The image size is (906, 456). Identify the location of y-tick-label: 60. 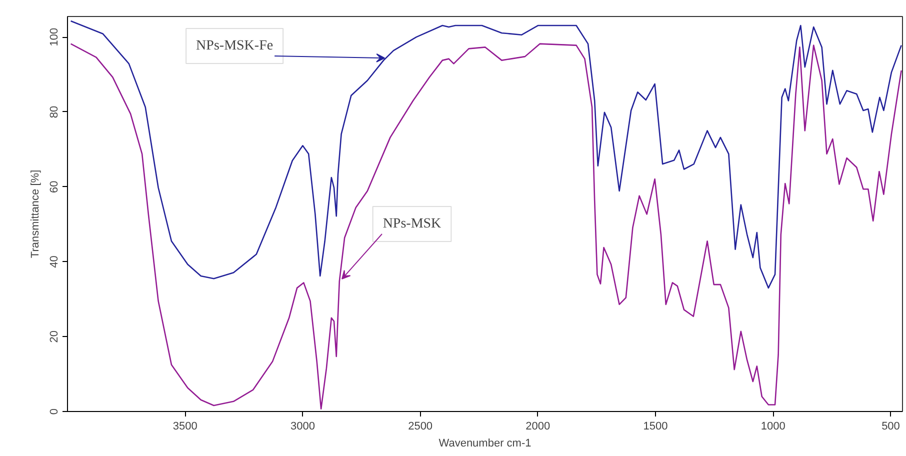
(54, 186).